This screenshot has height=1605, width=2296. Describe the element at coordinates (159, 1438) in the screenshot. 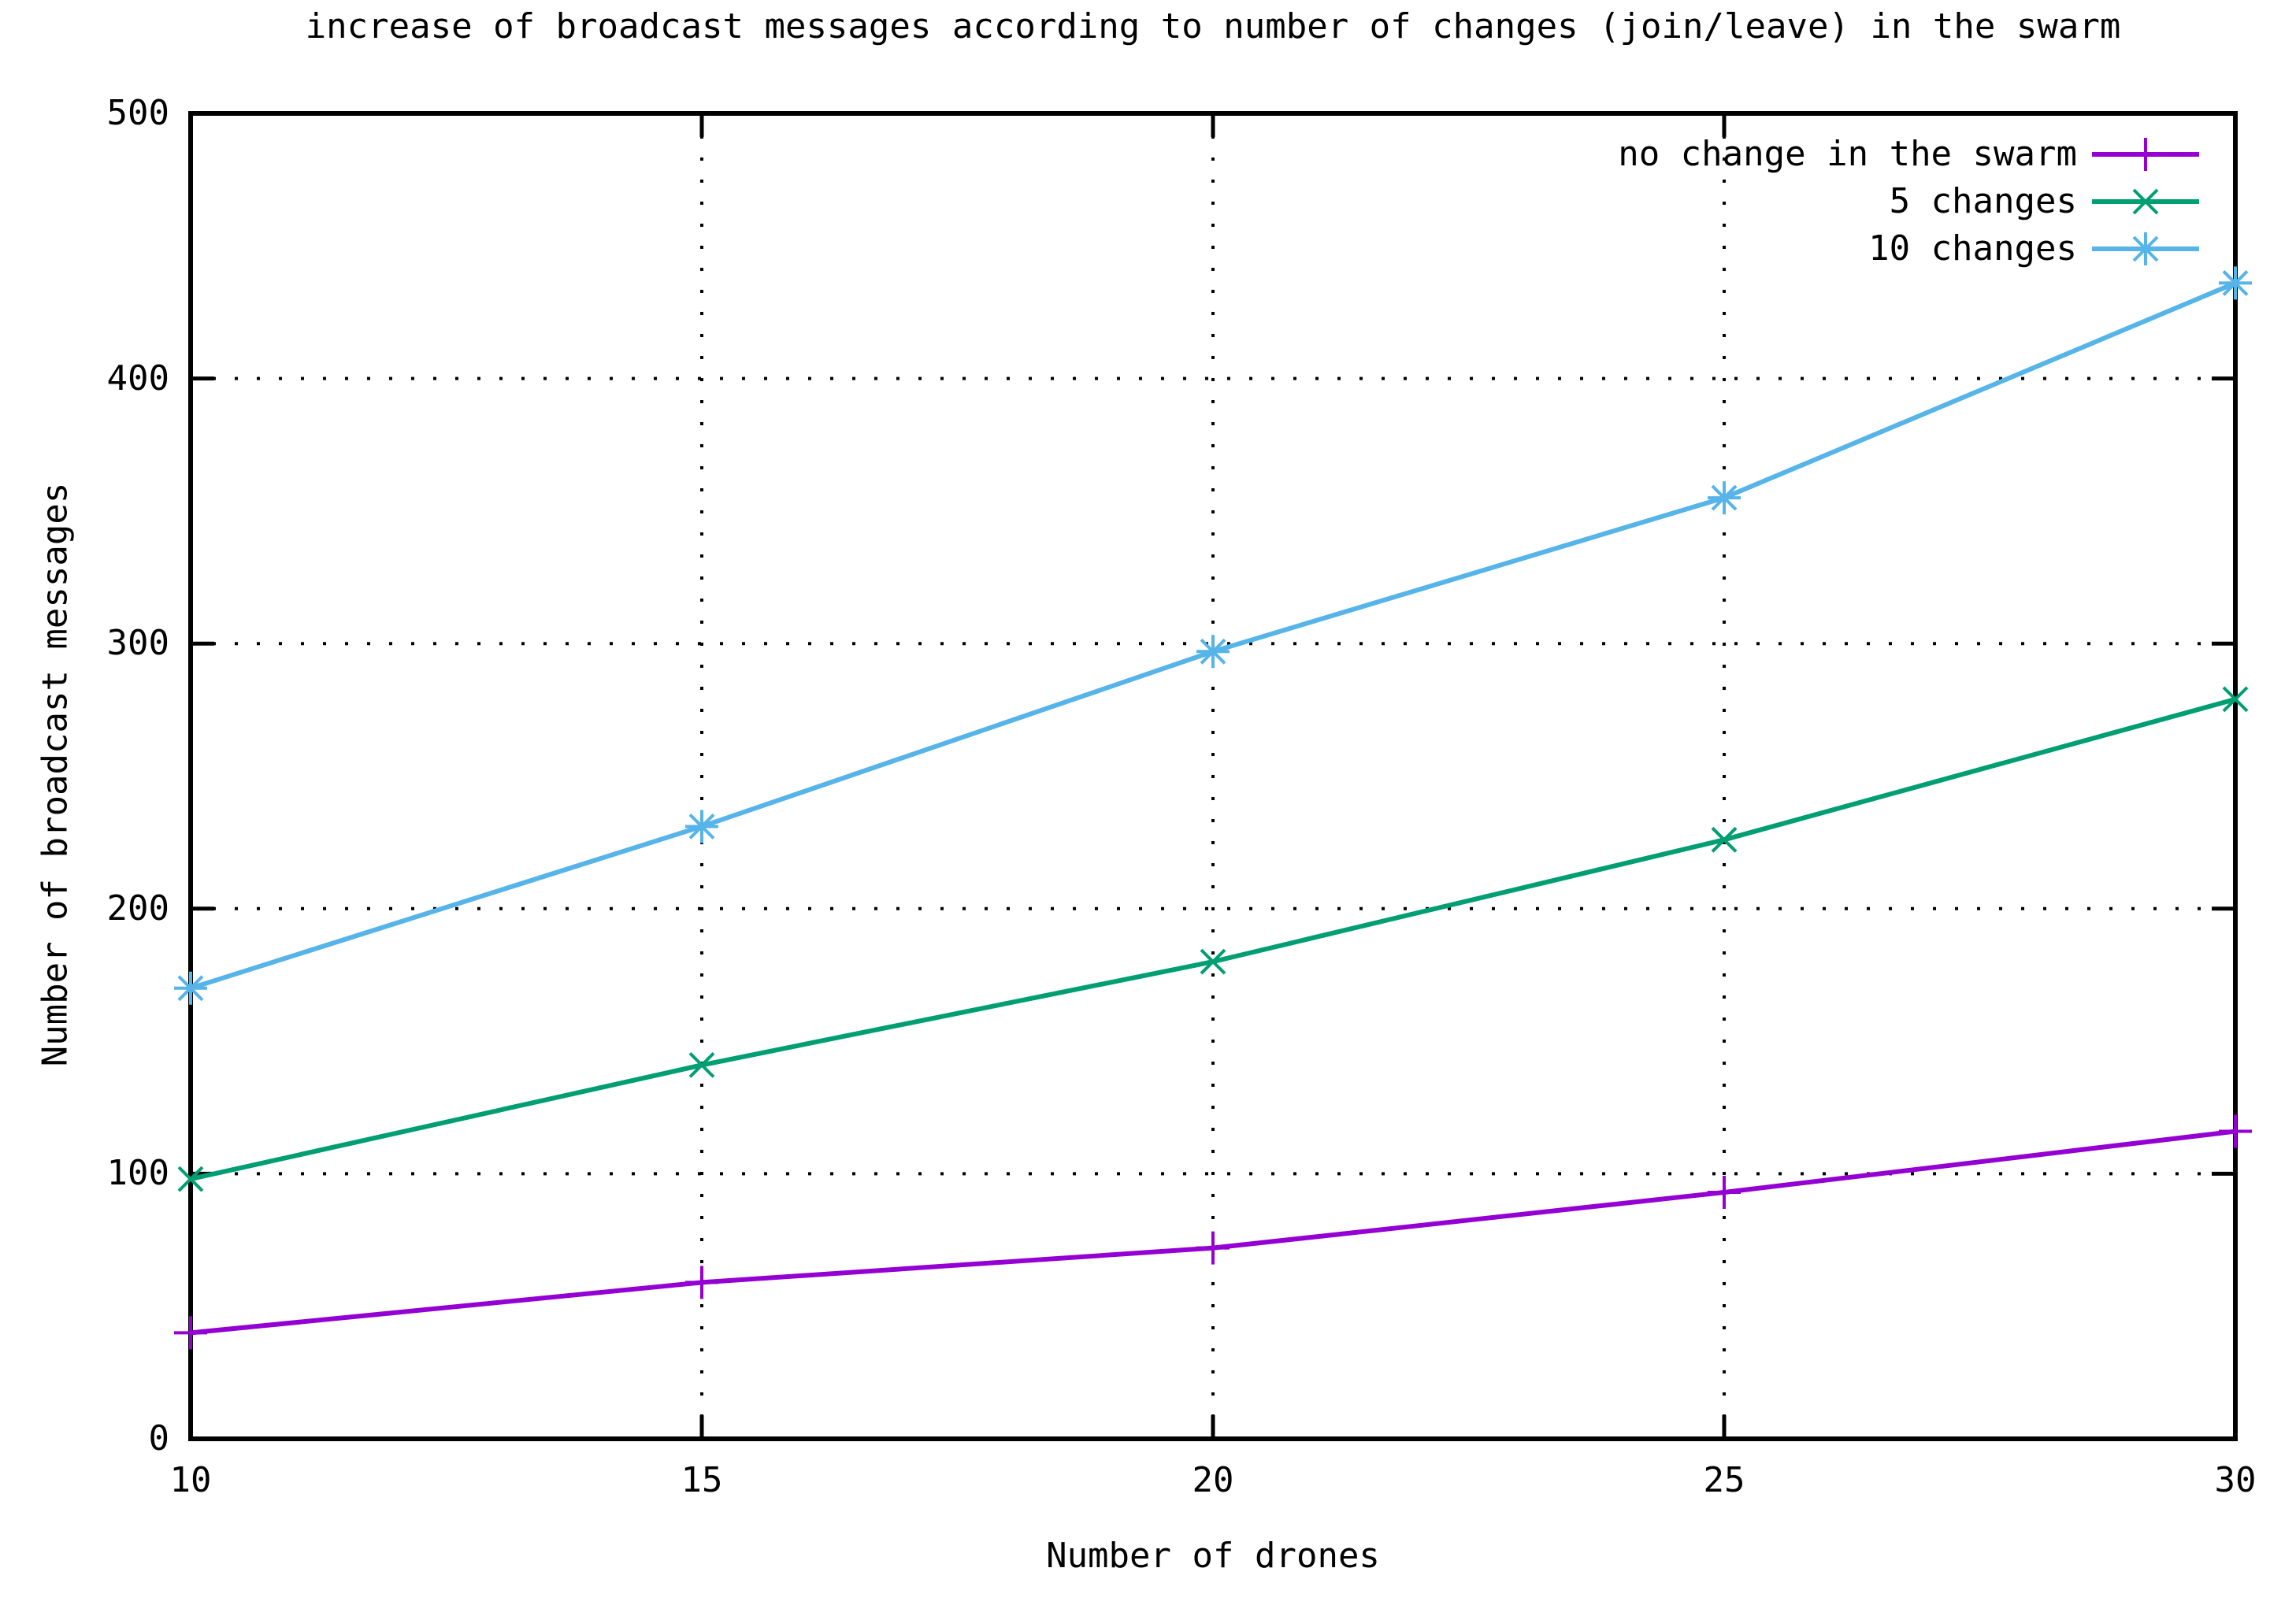

I see `y-tick-label-0: 0` at that location.